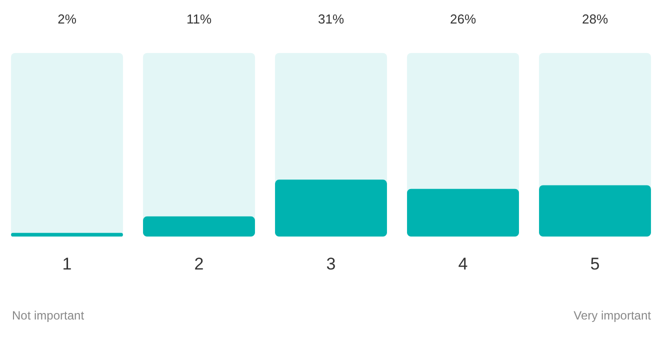 The height and width of the screenshot is (337, 662). What do you see at coordinates (199, 264) in the screenshot?
I see `x-tick-label: 2` at bounding box center [199, 264].